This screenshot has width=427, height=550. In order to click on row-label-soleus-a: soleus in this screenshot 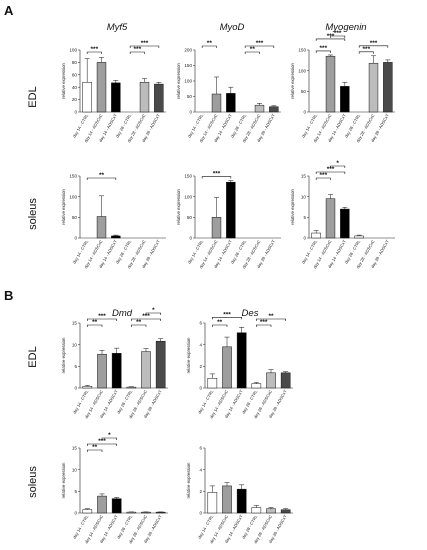, I will do `click(33, 214)`.